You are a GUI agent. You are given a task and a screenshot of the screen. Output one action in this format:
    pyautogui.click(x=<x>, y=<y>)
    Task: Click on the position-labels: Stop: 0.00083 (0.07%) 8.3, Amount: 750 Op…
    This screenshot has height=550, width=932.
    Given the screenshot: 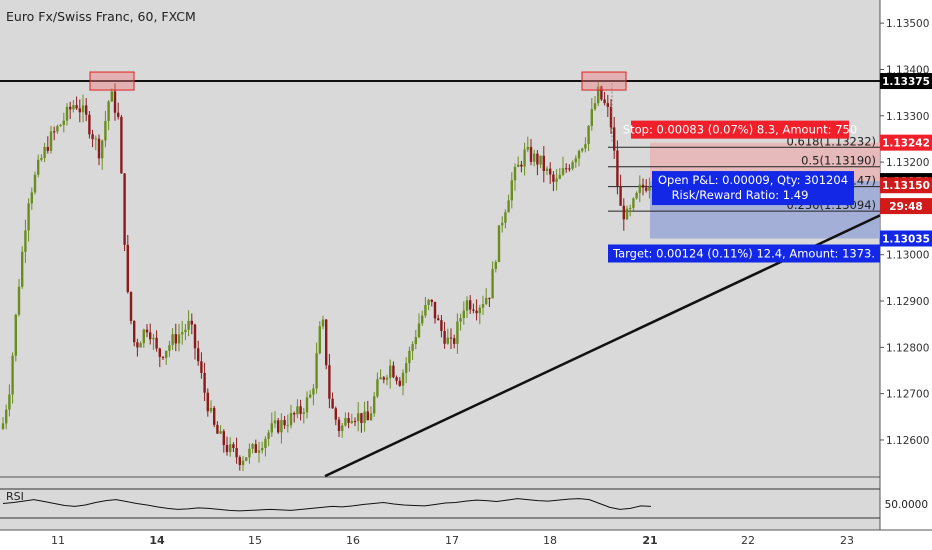 What is the action you would take?
    pyautogui.click(x=744, y=191)
    